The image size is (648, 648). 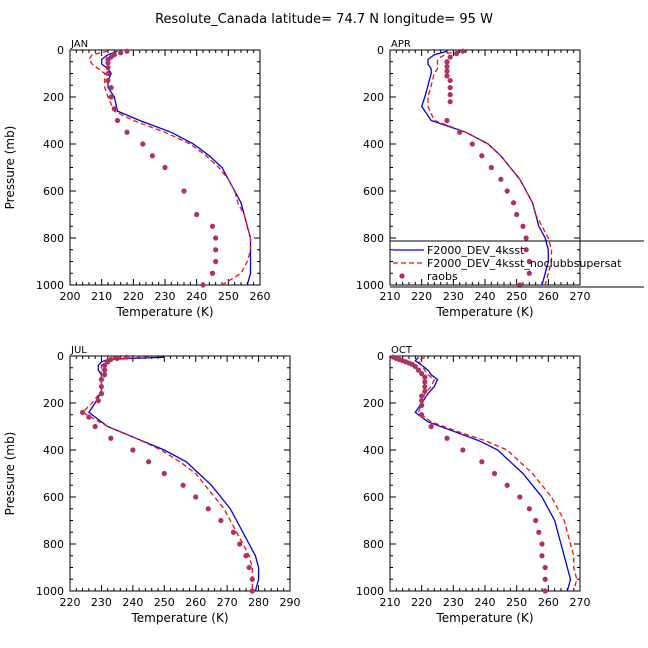 What do you see at coordinates (258, 602) in the screenshot?
I see `x-tick-label: 280` at bounding box center [258, 602].